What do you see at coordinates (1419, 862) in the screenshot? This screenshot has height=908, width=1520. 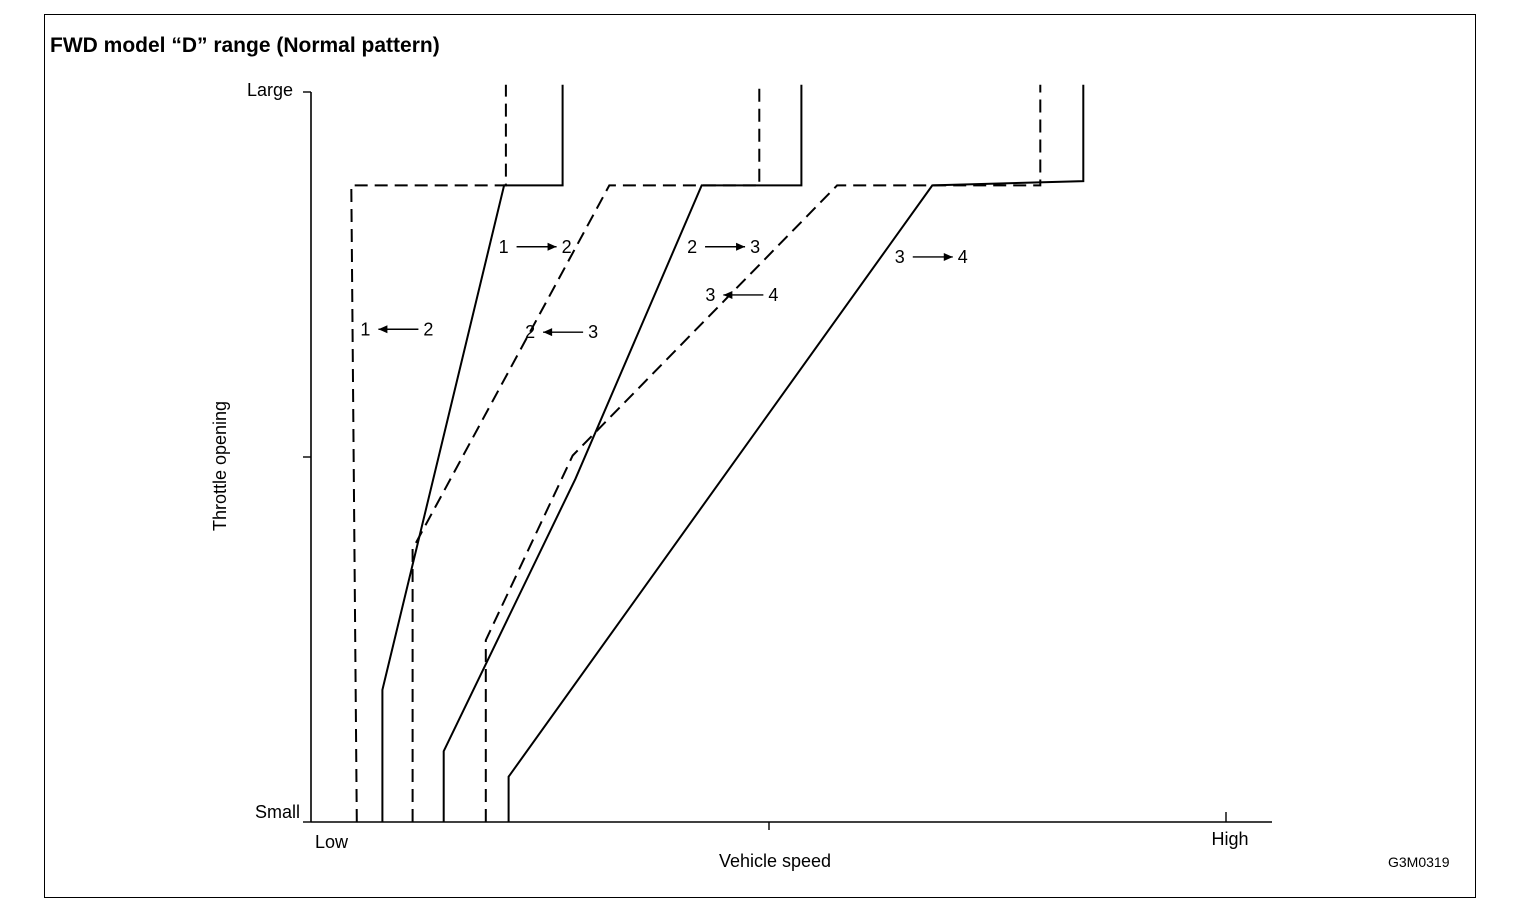 I see `figure-code: G3M0319` at bounding box center [1419, 862].